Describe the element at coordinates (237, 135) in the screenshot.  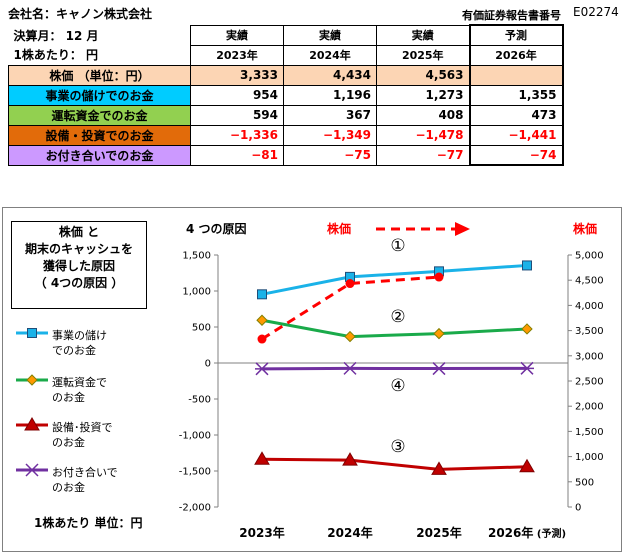
I see `table-cell: −1,336` at that location.